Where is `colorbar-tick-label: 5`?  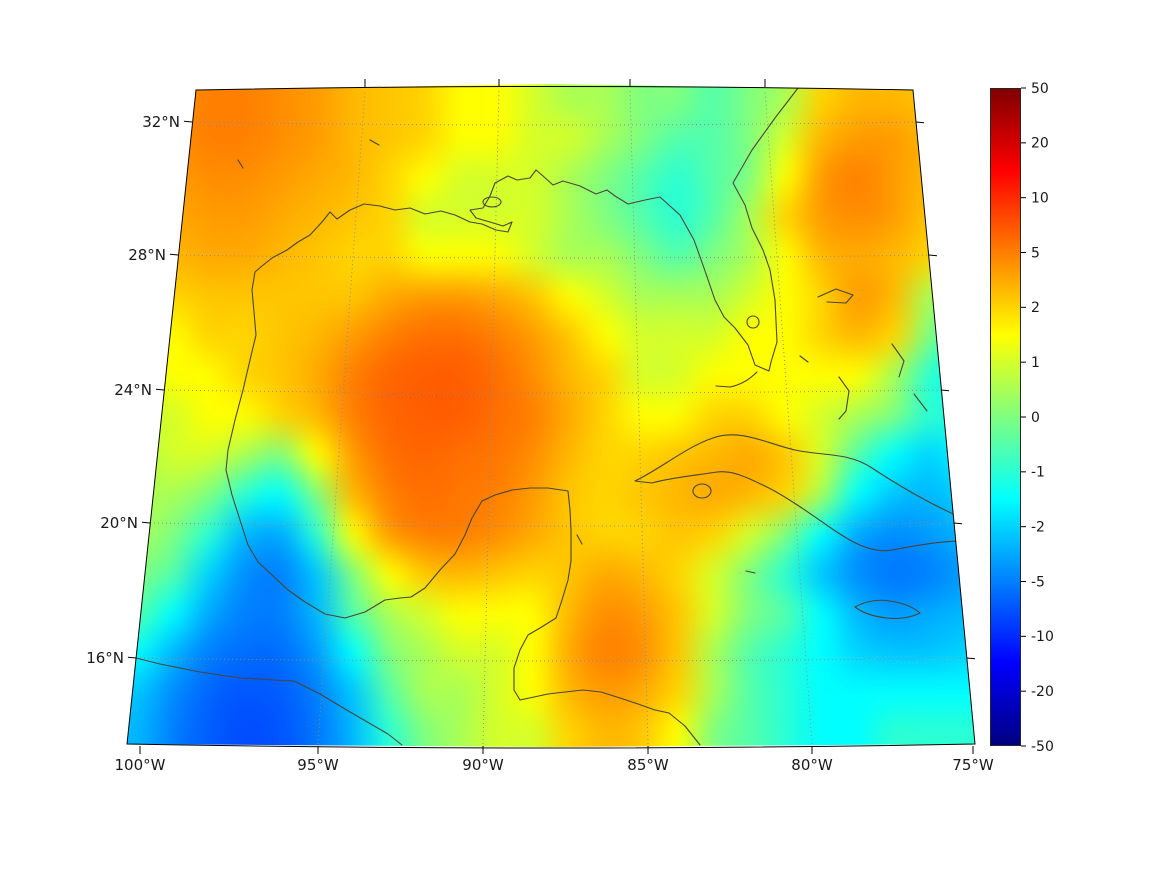
colorbar-tick-label: 5 is located at coordinates (1035, 253).